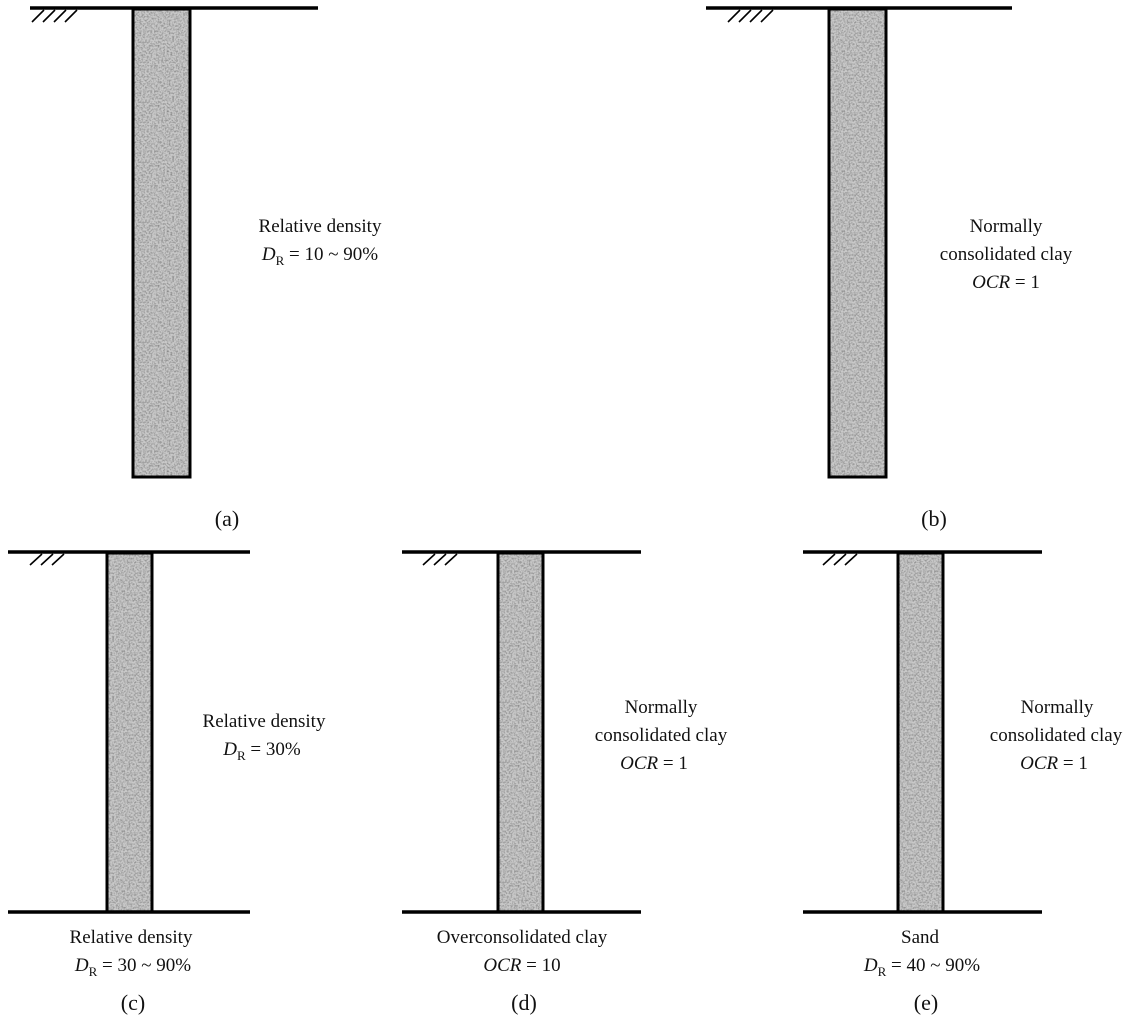 Image resolution: width=1140 pixels, height=1023 pixels. I want to click on bottom-label-line1: Sand, so click(920, 937).